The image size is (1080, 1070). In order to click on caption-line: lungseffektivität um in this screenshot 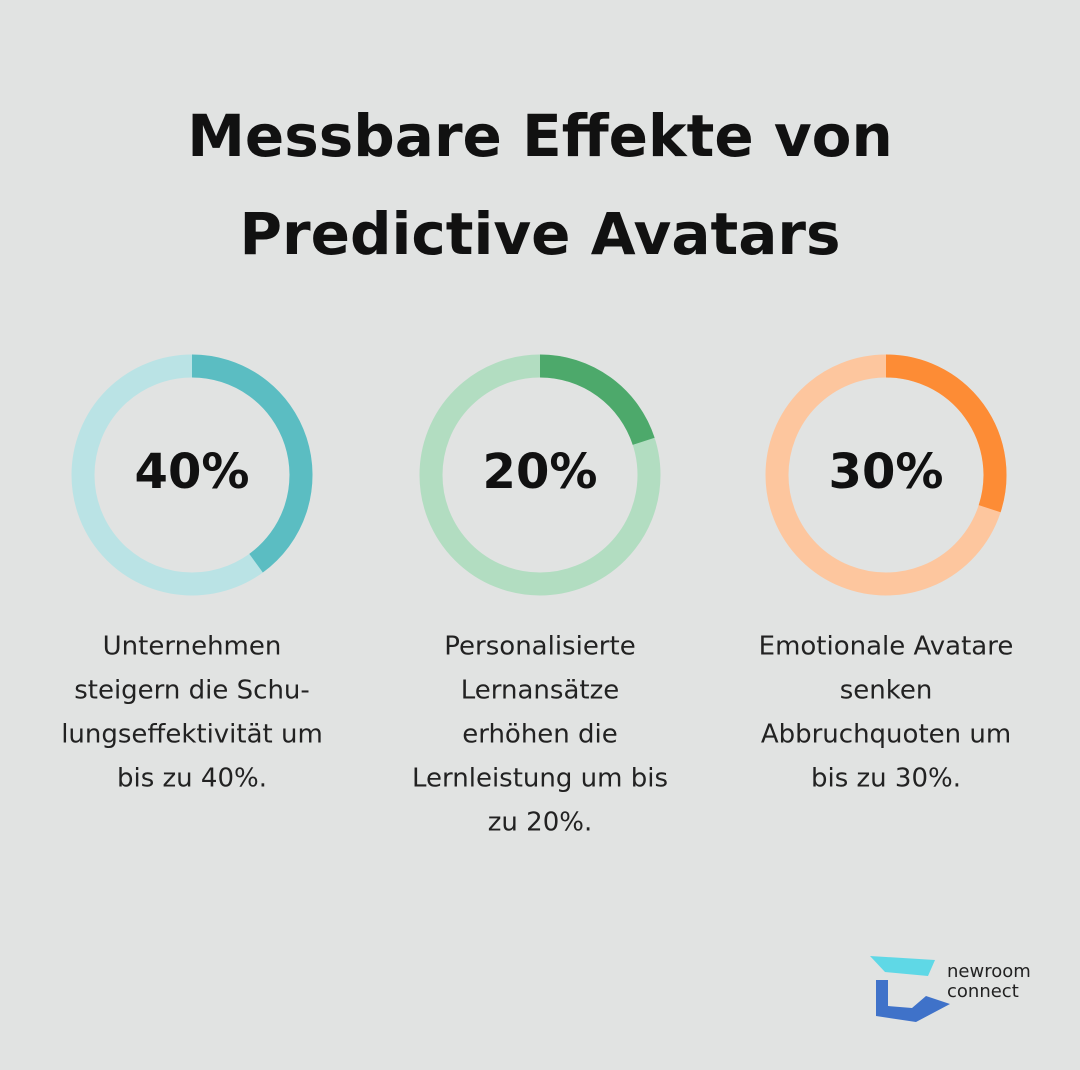, I will do `click(192, 735)`.